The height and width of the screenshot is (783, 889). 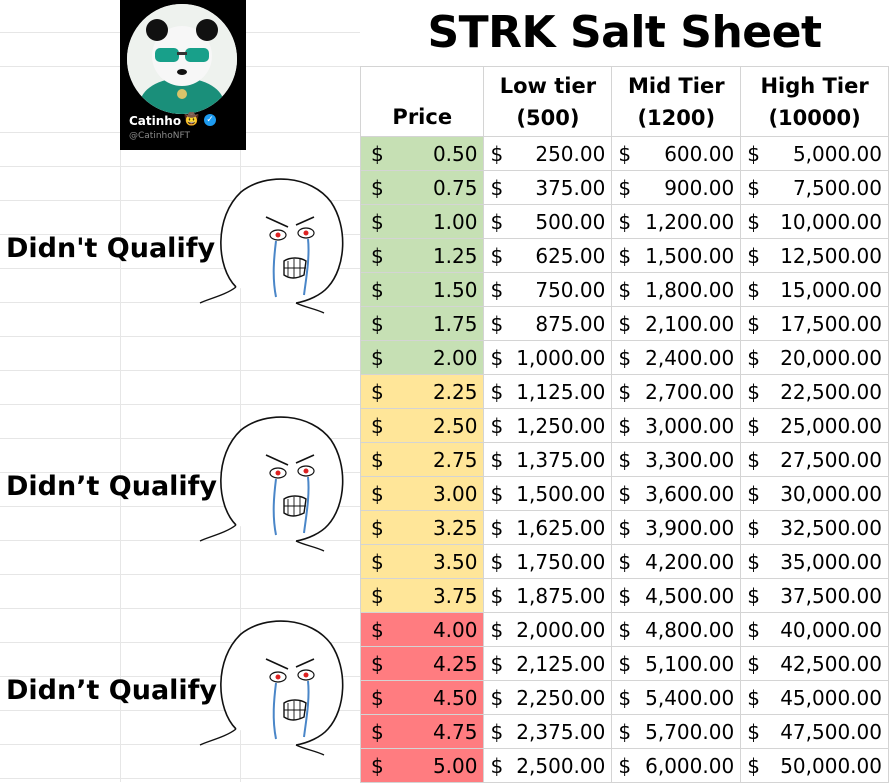 What do you see at coordinates (548, 731) in the screenshot?
I see `low-tier-cell: $2,375.00` at bounding box center [548, 731].